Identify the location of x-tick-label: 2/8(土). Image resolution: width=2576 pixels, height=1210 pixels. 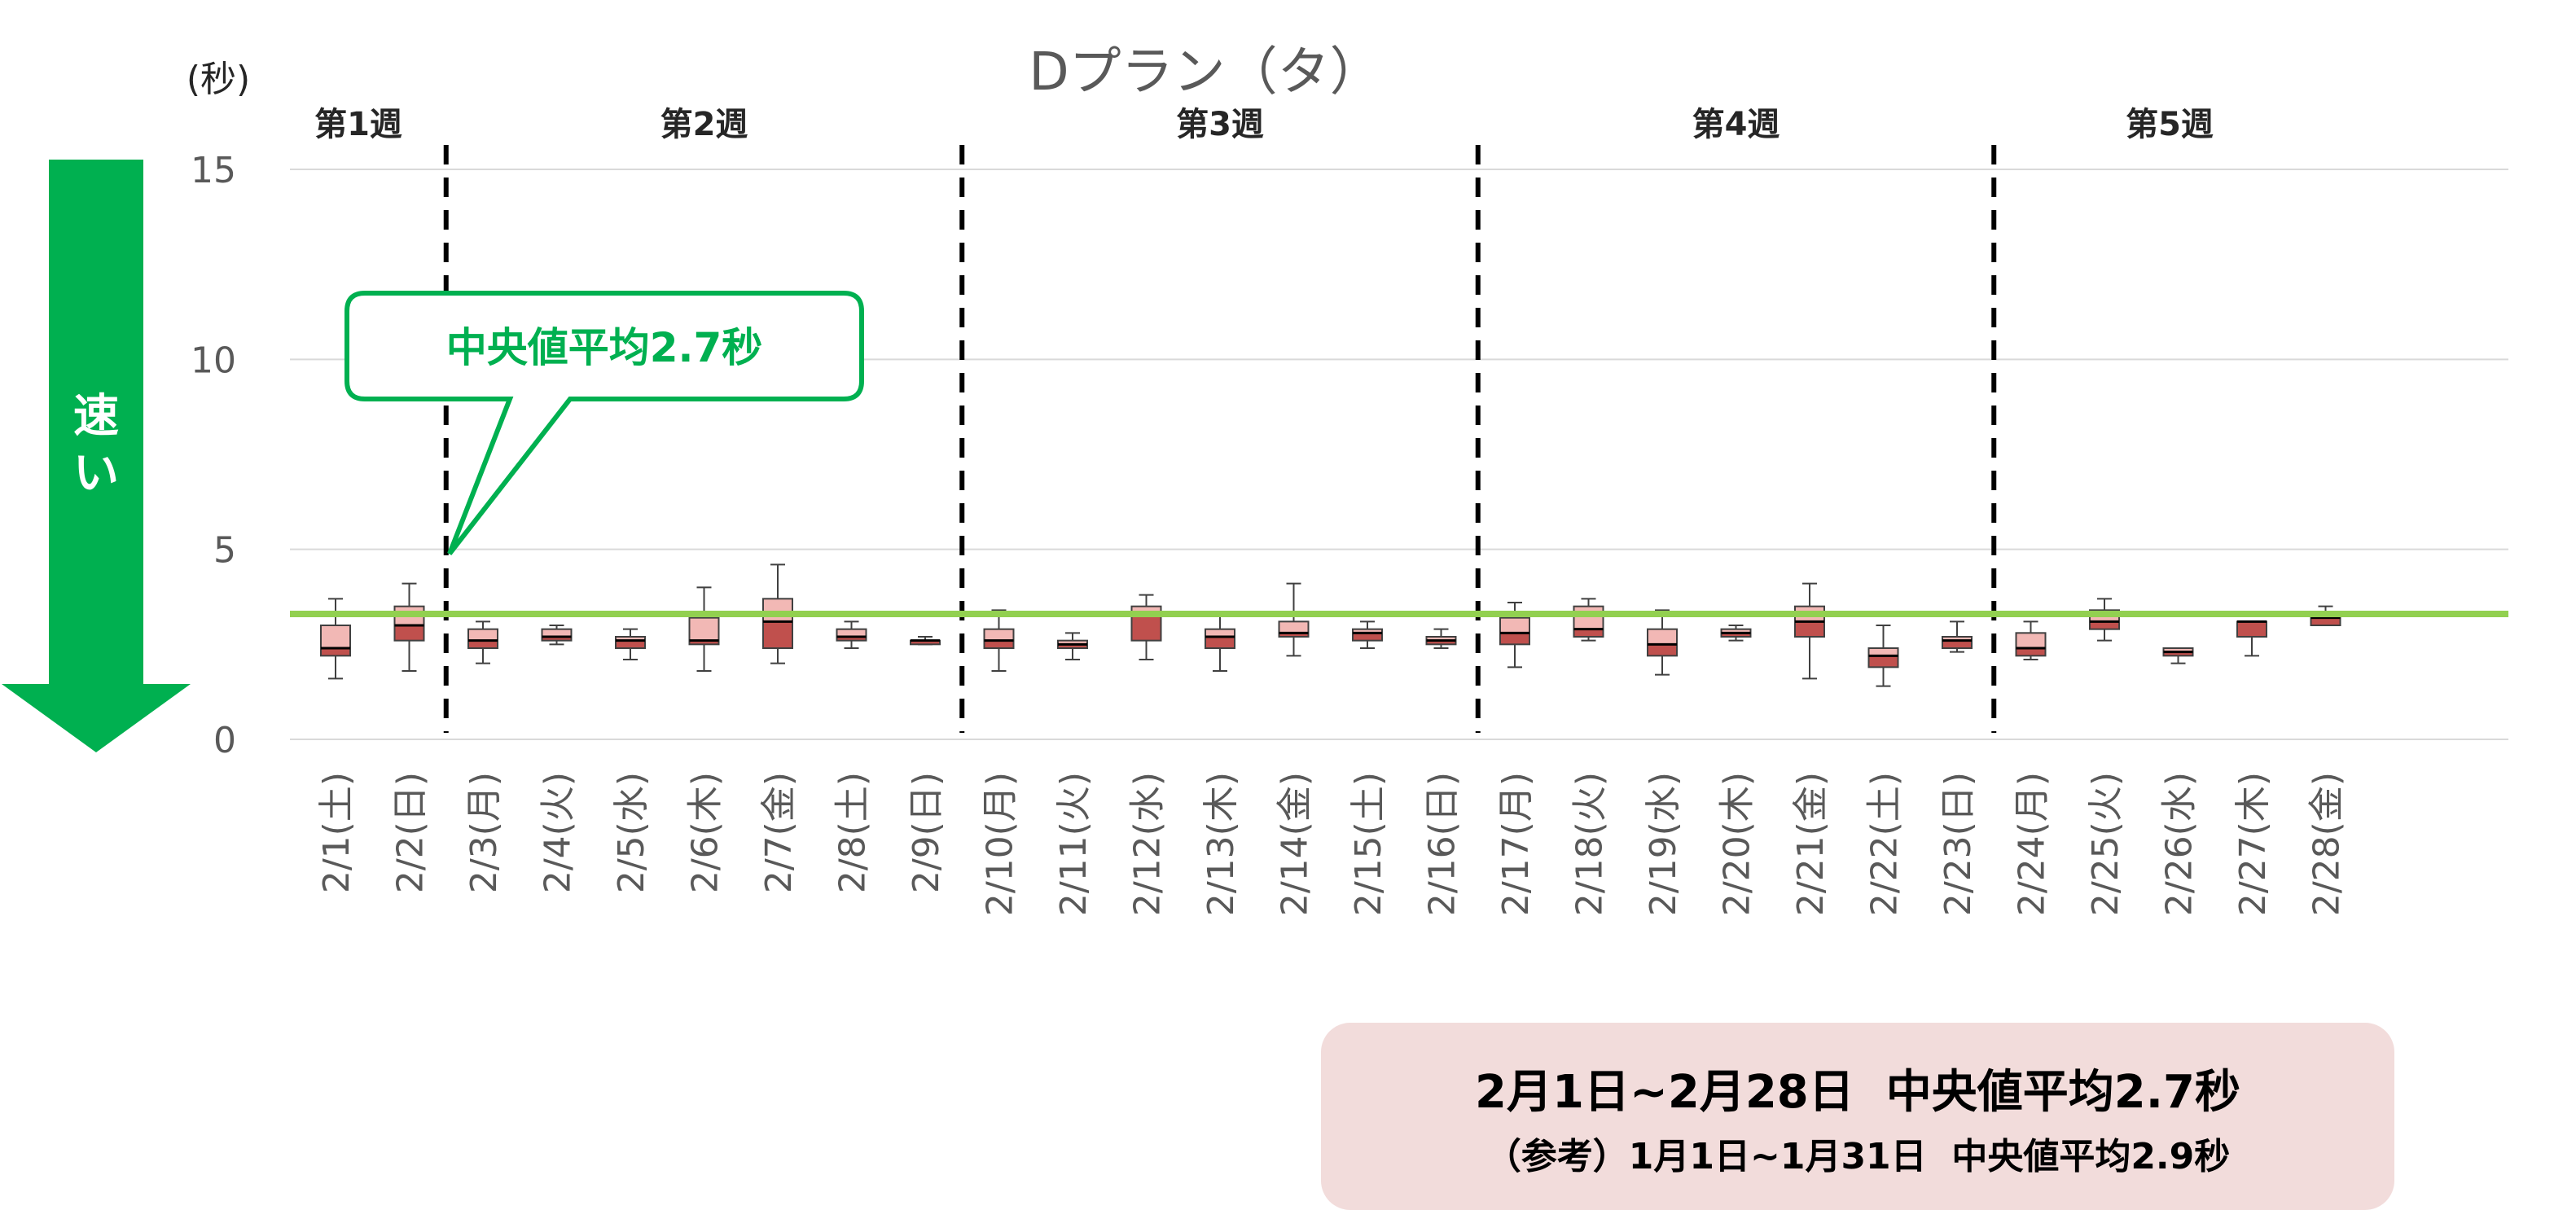
(853, 832).